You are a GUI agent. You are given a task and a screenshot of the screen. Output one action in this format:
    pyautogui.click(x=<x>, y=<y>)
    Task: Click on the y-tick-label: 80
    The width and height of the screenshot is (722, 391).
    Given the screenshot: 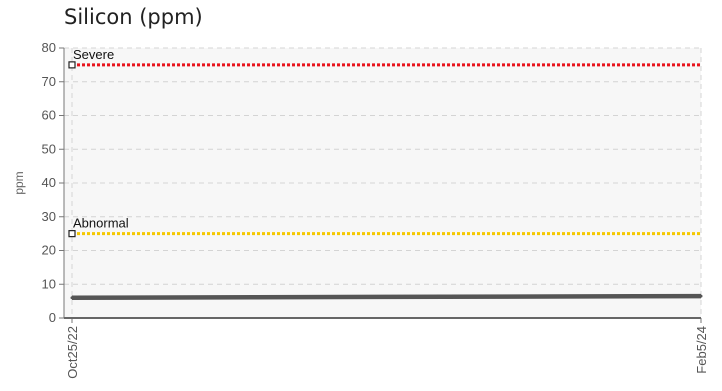 What is the action you would take?
    pyautogui.click(x=49, y=47)
    